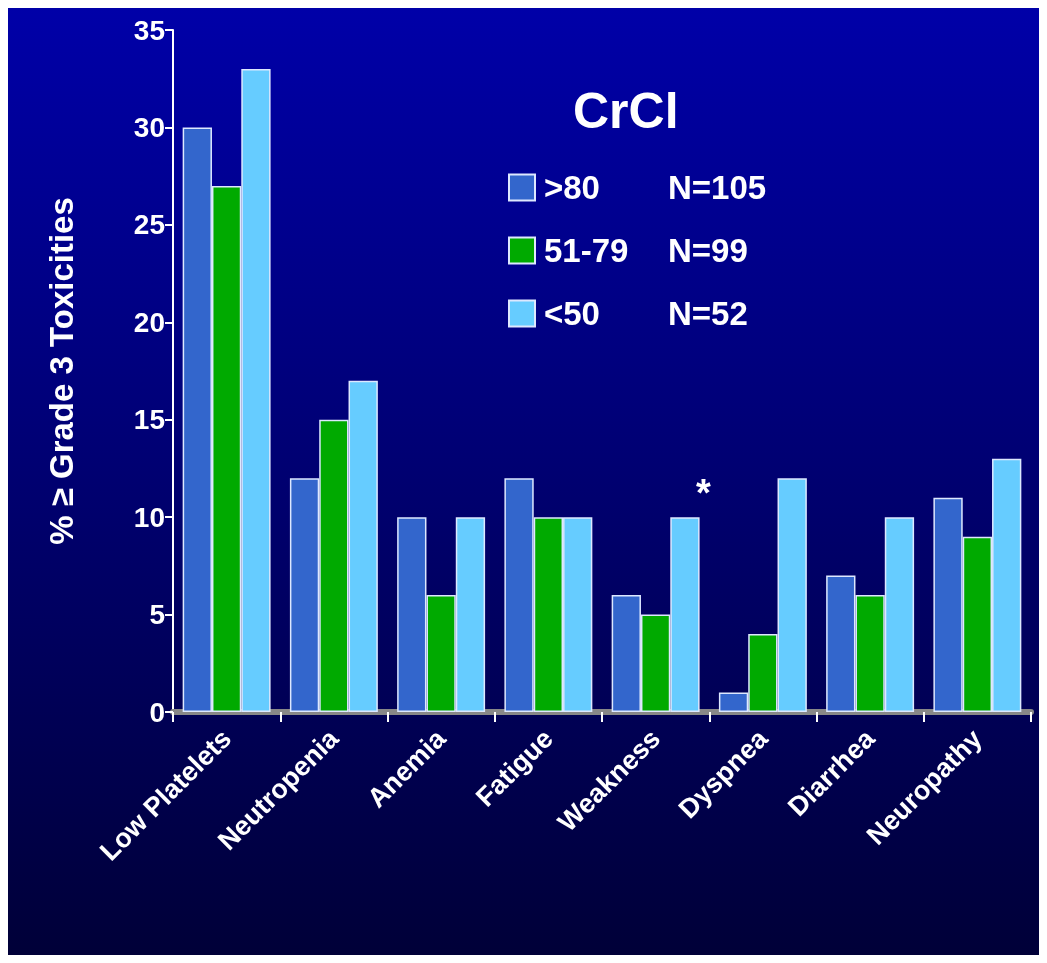  I want to click on y-tick-label: 10, so click(149, 517).